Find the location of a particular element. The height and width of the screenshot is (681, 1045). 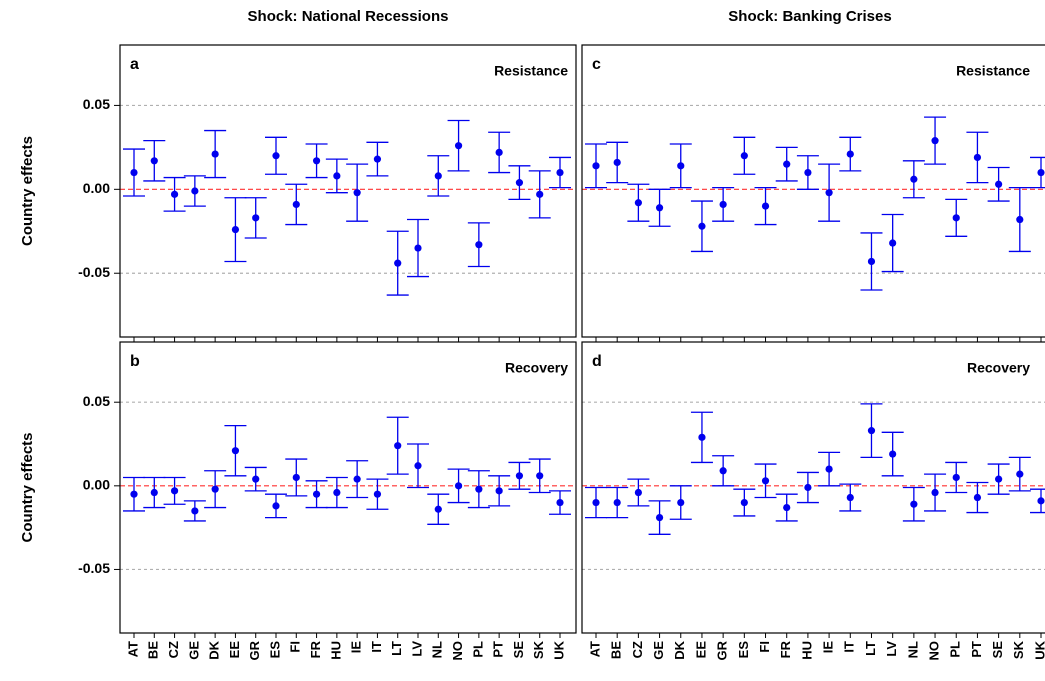

y-tick-label: 0.05 is located at coordinates (96, 104).